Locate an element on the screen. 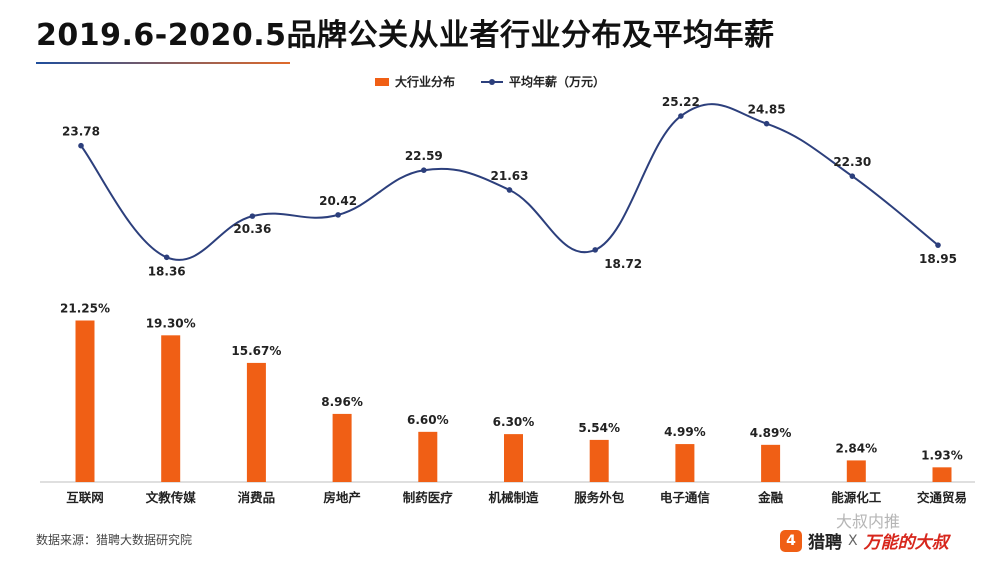 The width and height of the screenshot is (1000, 563). x-tick-label: 交通贸易 is located at coordinates (942, 497).